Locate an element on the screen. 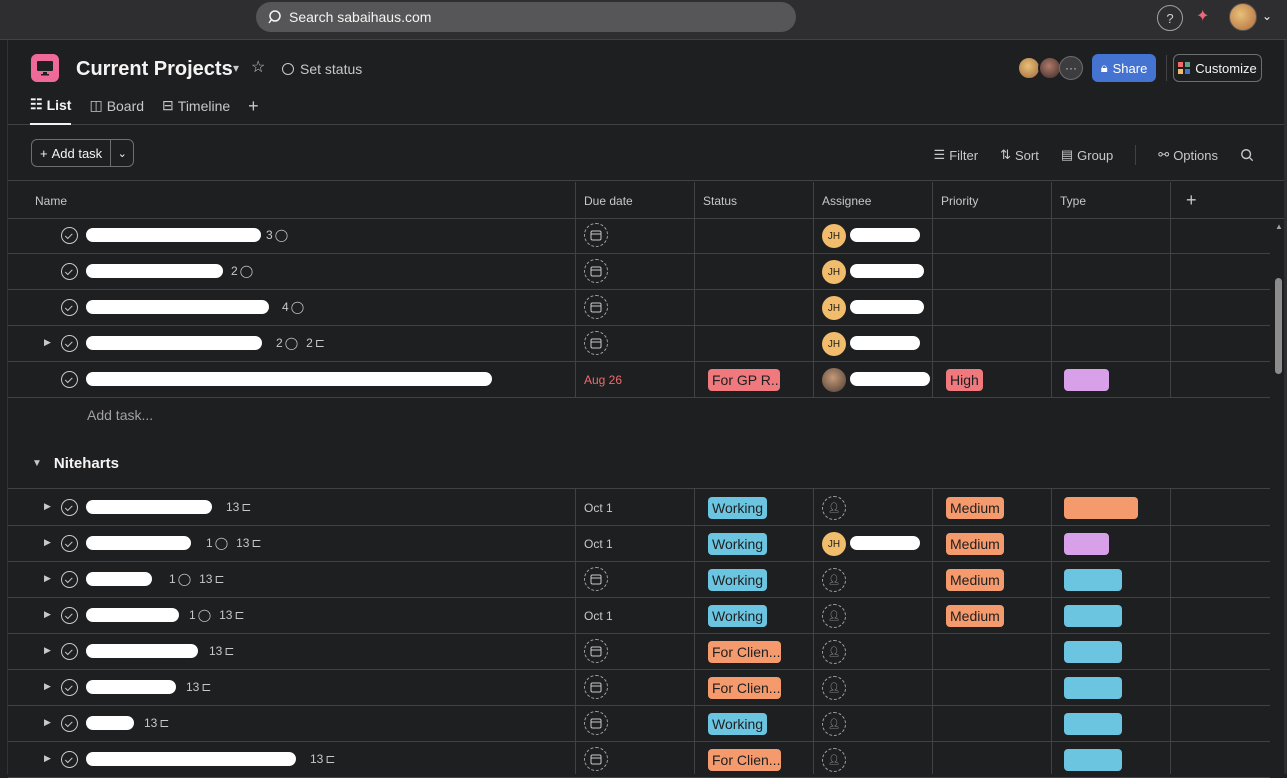 The width and height of the screenshot is (1287, 778). comment-count: 3 ◯ is located at coordinates (277, 235).